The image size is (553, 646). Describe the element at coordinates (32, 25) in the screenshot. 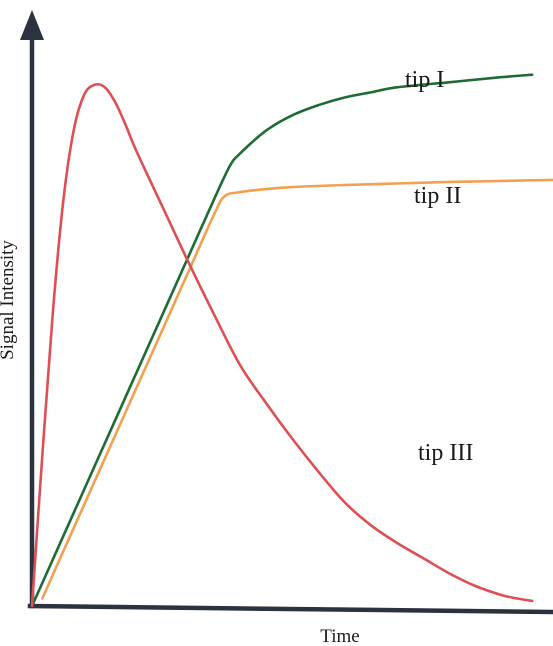

I see `y-axis-arrow-icon` at that location.